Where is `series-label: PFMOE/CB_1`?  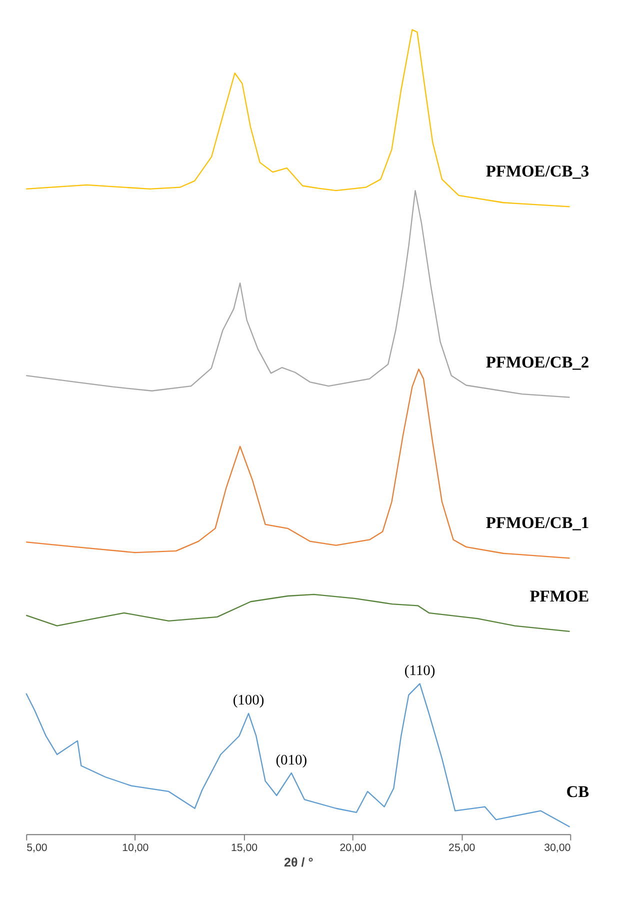 series-label: PFMOE/CB_1 is located at coordinates (538, 522).